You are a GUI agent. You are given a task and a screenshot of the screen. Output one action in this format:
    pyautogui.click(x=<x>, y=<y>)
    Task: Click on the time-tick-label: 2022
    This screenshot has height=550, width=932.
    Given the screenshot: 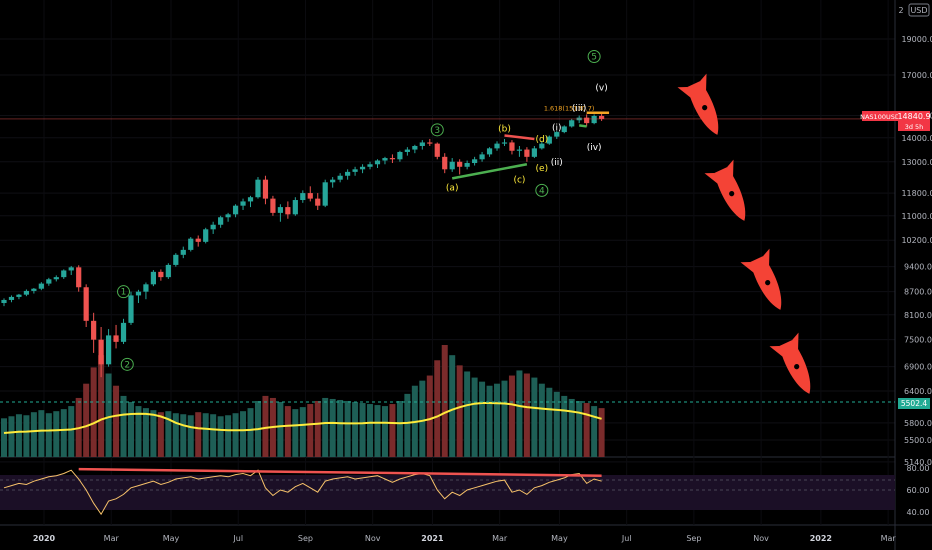 What is the action you would take?
    pyautogui.click(x=821, y=538)
    